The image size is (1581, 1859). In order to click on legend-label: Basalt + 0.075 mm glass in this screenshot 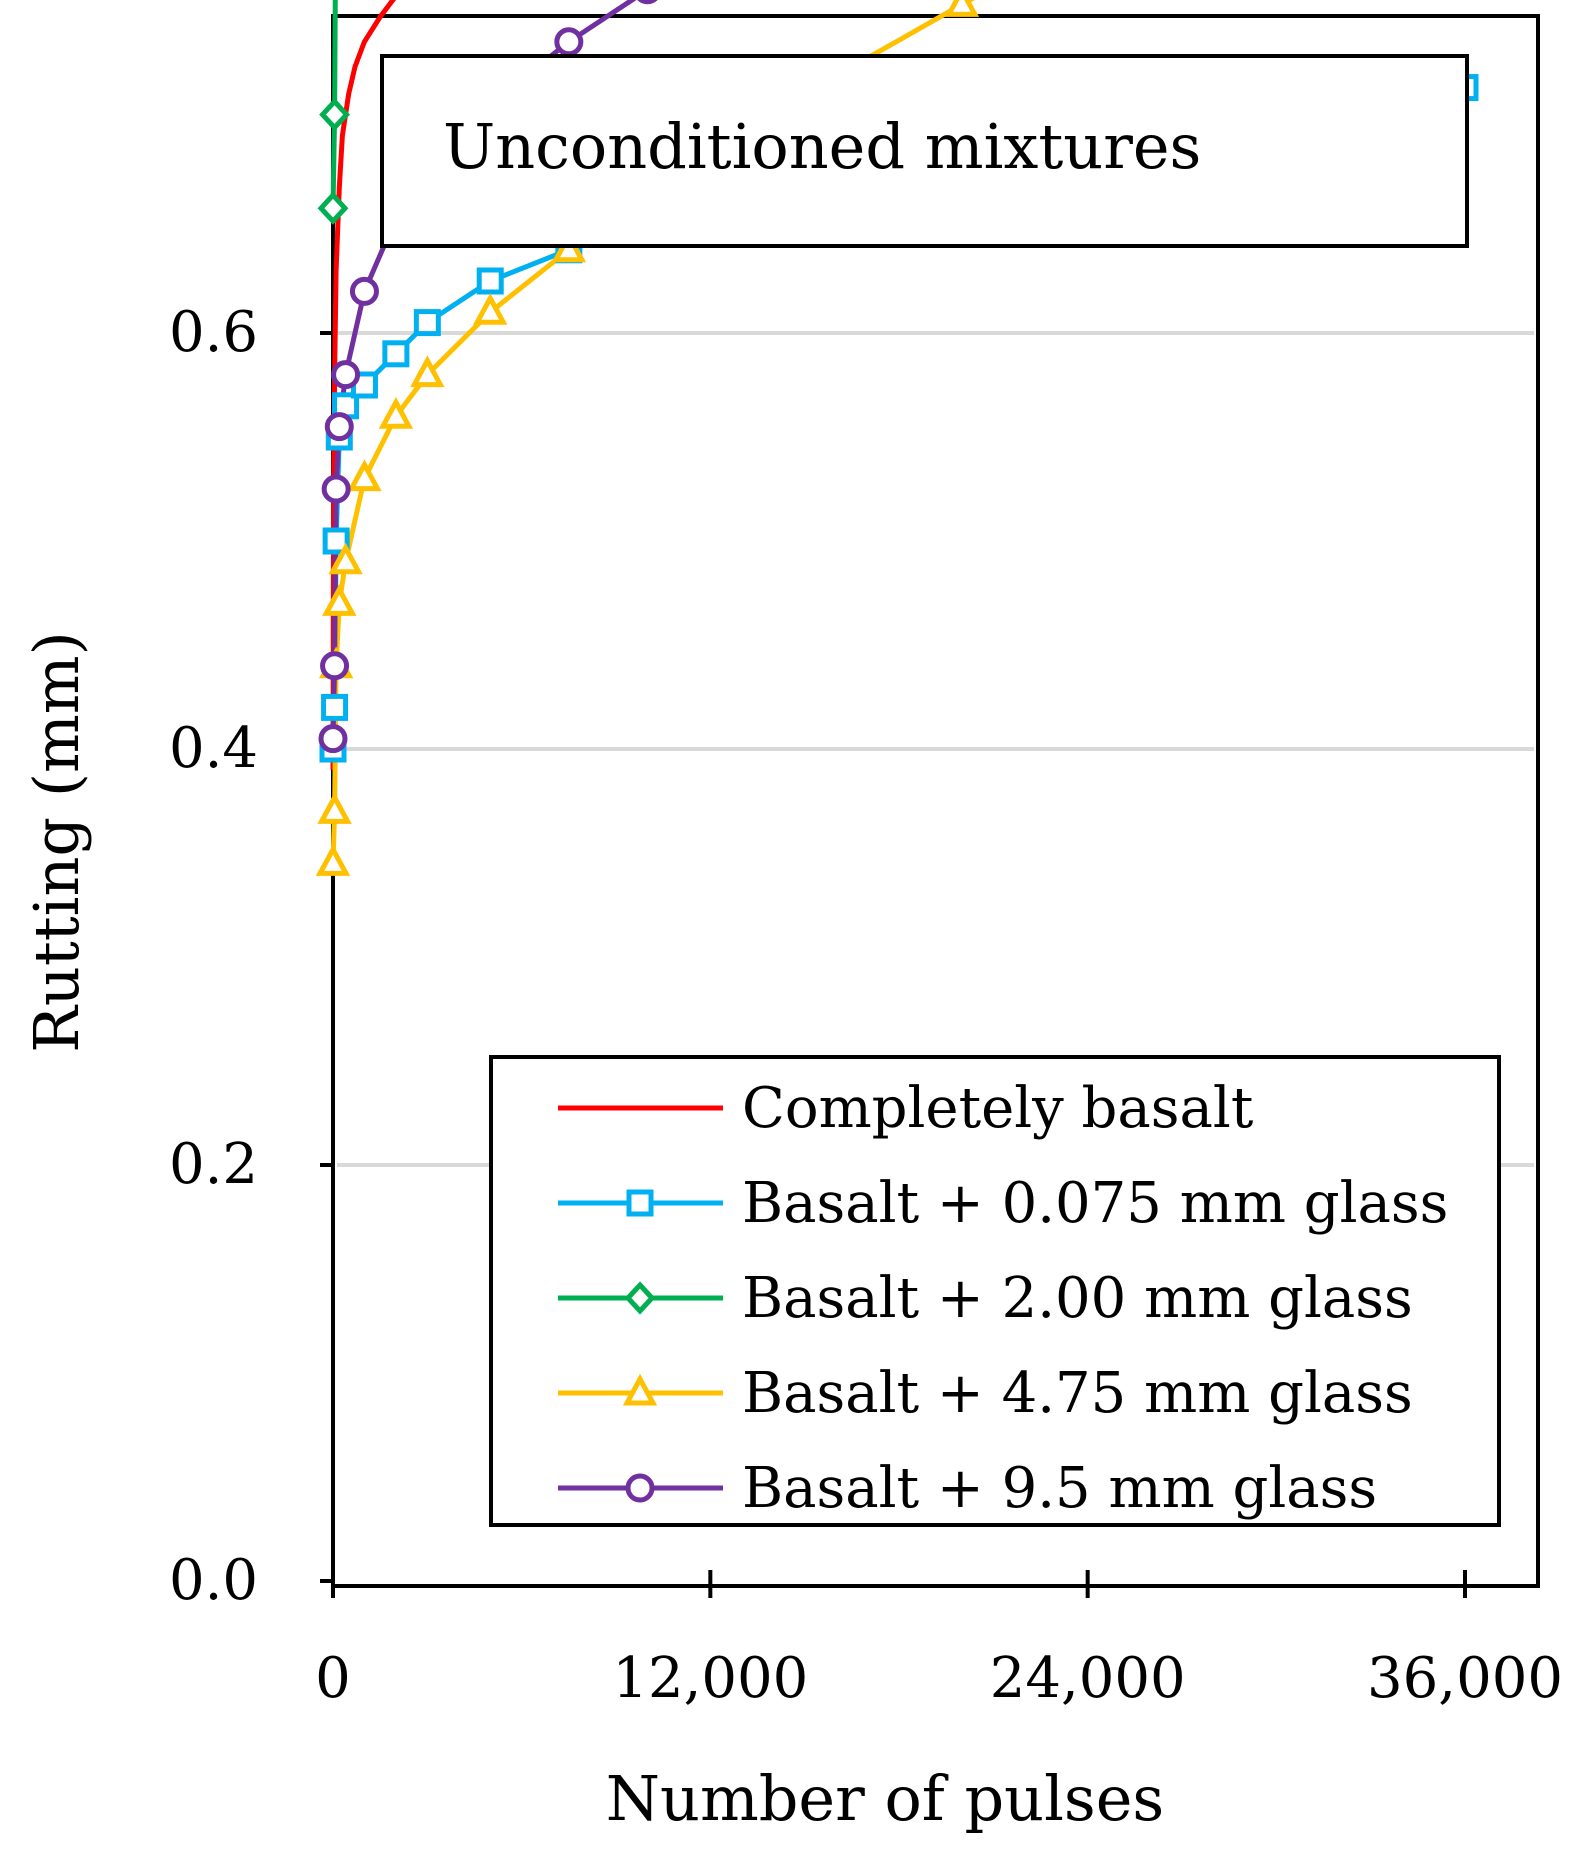, I will do `click(1095, 1203)`.